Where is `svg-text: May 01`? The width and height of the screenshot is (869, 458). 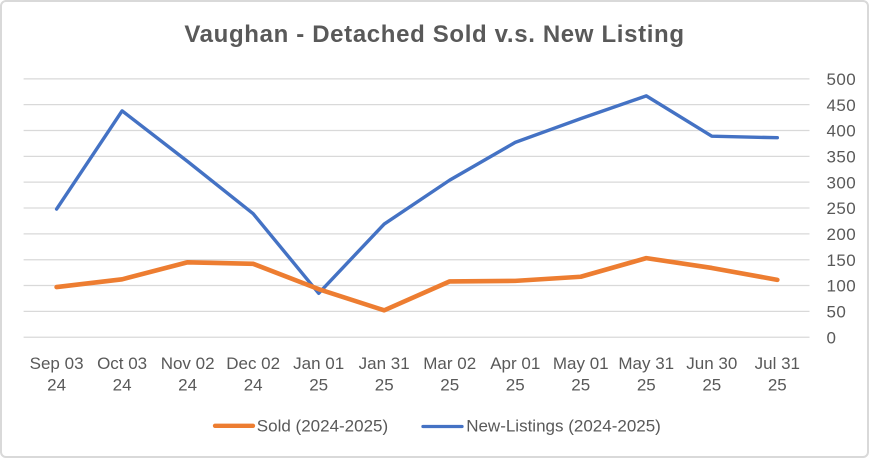
svg-text: May 01 is located at coordinates (581, 363).